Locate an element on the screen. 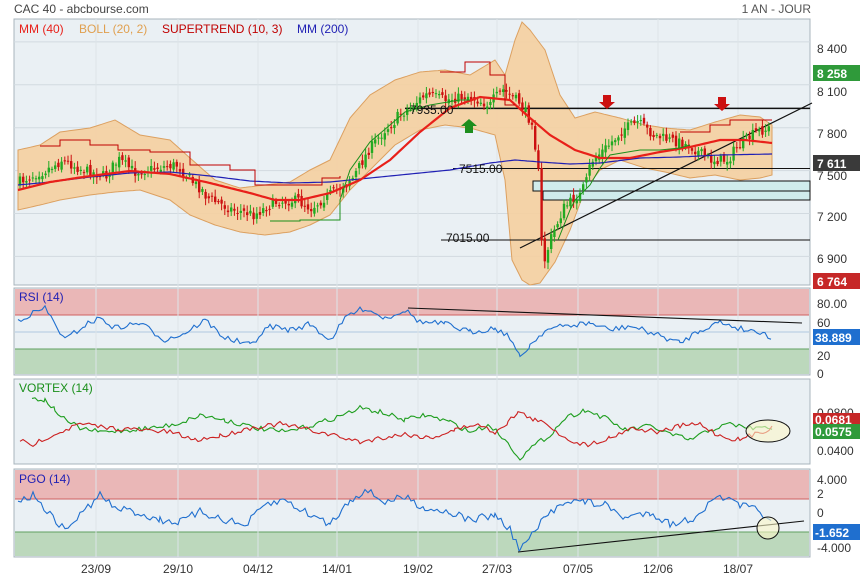 The image size is (860, 585). pgo-last-value: -1.652 is located at coordinates (832, 533).